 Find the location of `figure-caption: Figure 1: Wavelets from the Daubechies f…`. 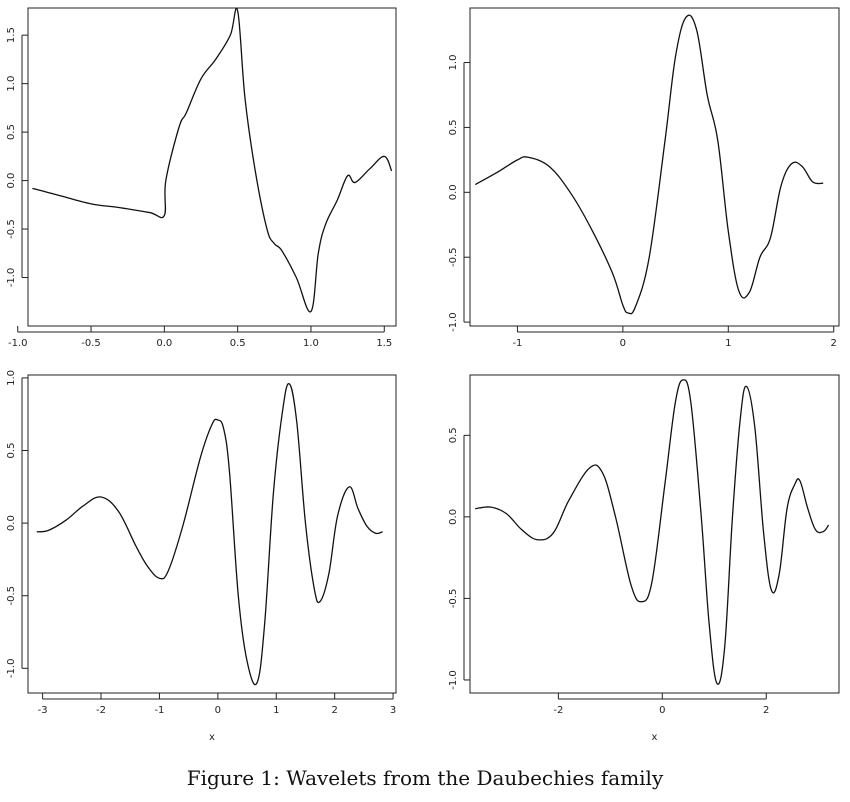

figure-caption: Figure 1: Wavelets from the Daubechies f… is located at coordinates (425, 778).